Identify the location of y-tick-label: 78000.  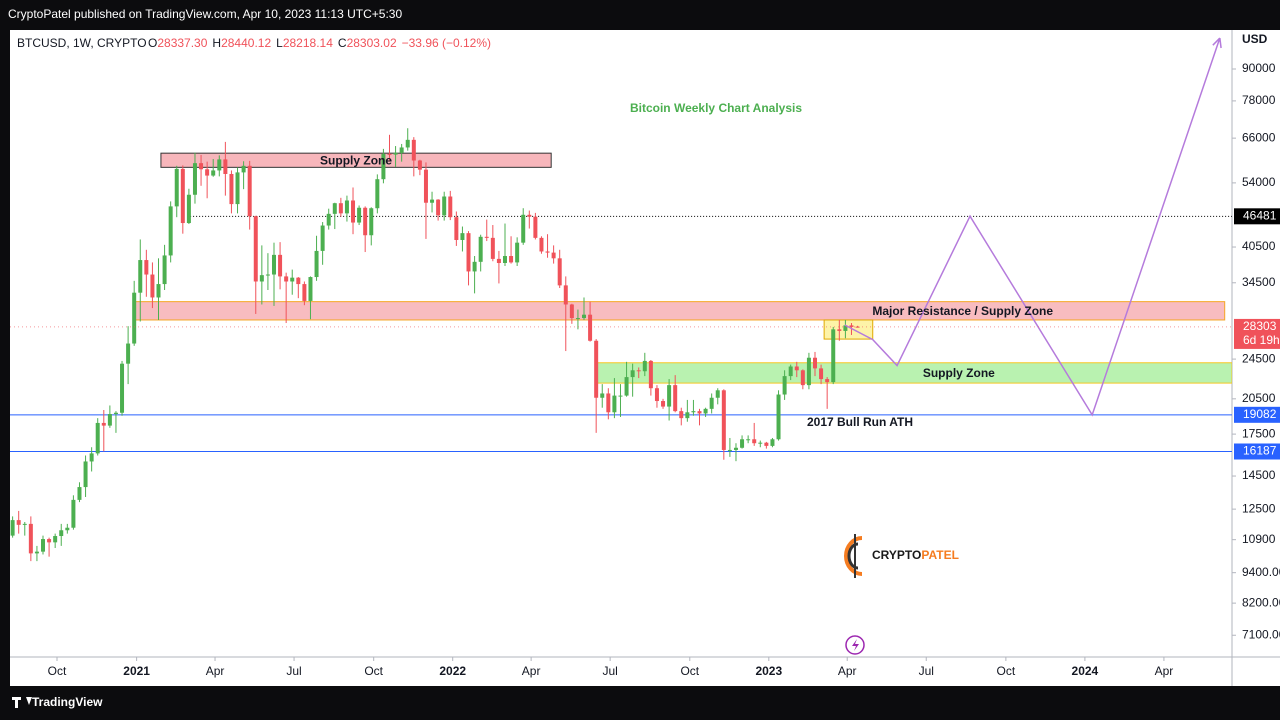
(1259, 100).